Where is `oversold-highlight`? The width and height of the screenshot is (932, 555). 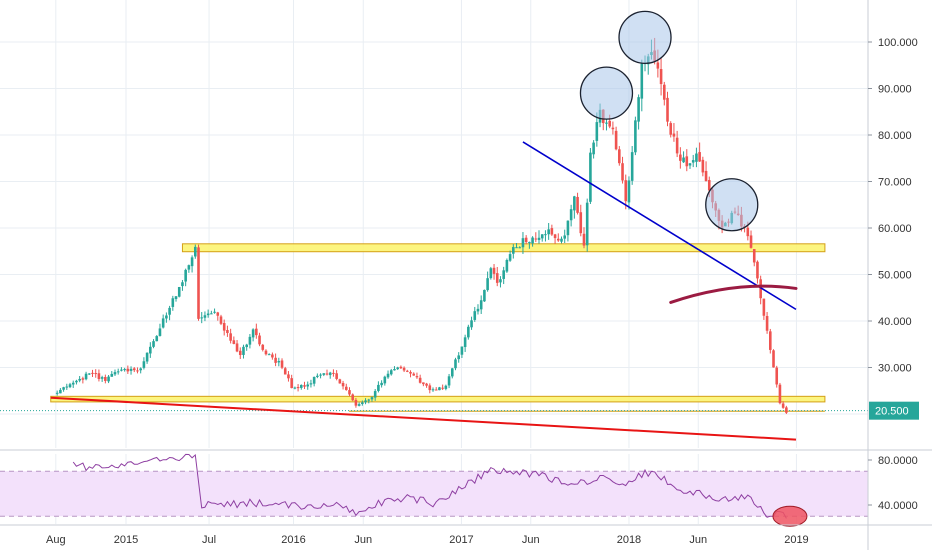 oversold-highlight is located at coordinates (790, 516).